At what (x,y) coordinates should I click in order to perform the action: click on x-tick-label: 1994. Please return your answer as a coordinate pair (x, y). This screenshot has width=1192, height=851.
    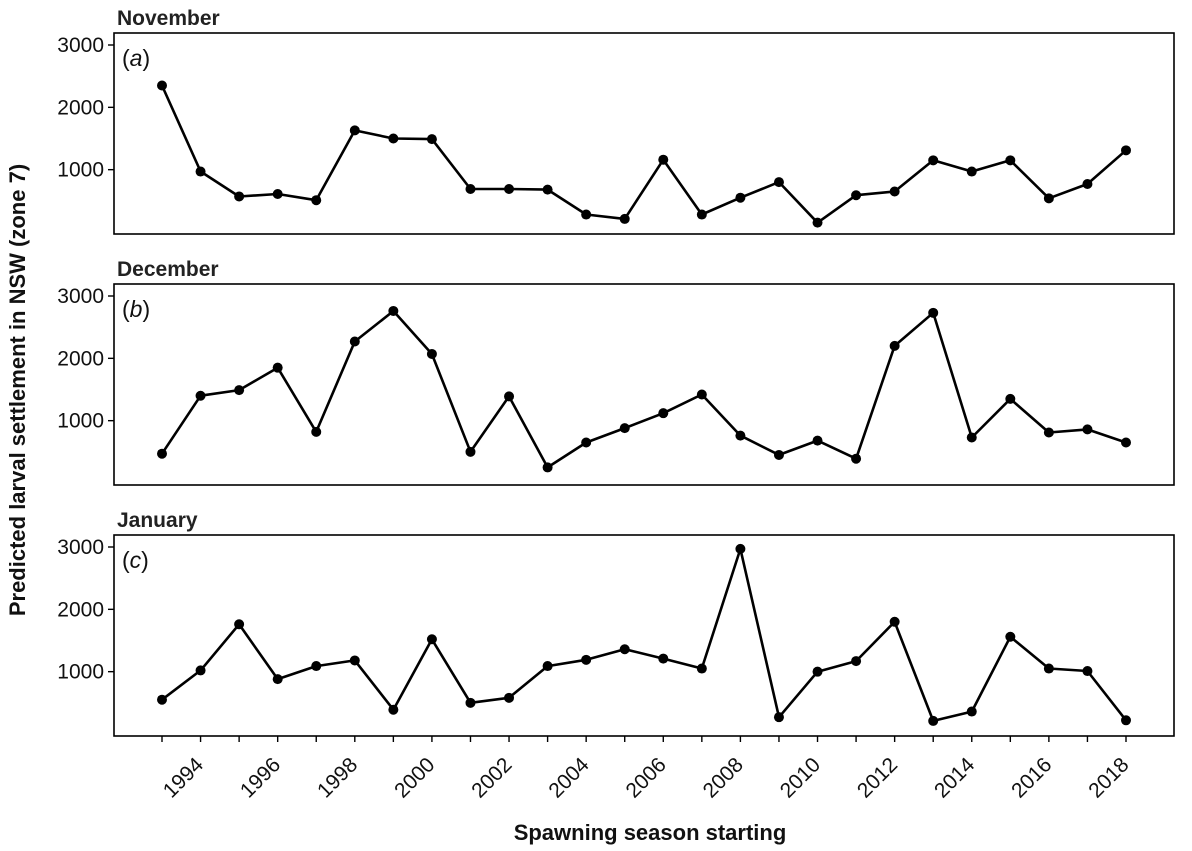
    Looking at the image, I should click on (184, 778).